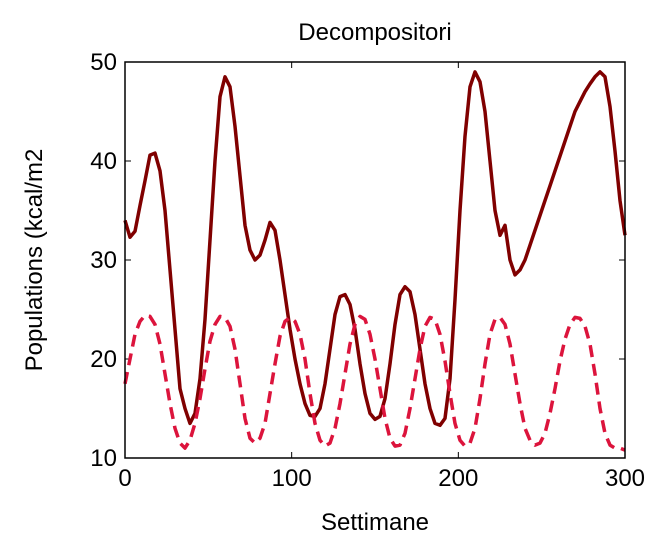 This screenshot has width=657, height=544. What do you see at coordinates (103, 62) in the screenshot?
I see `y-tick-label: 50` at bounding box center [103, 62].